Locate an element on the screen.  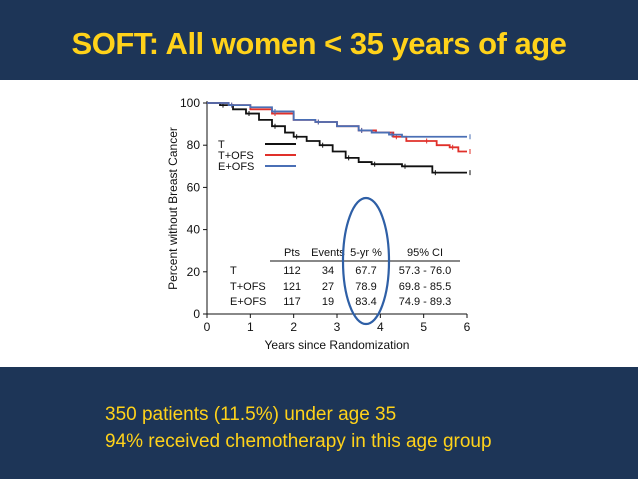
table-cell: 27 is located at coordinates (328, 287).